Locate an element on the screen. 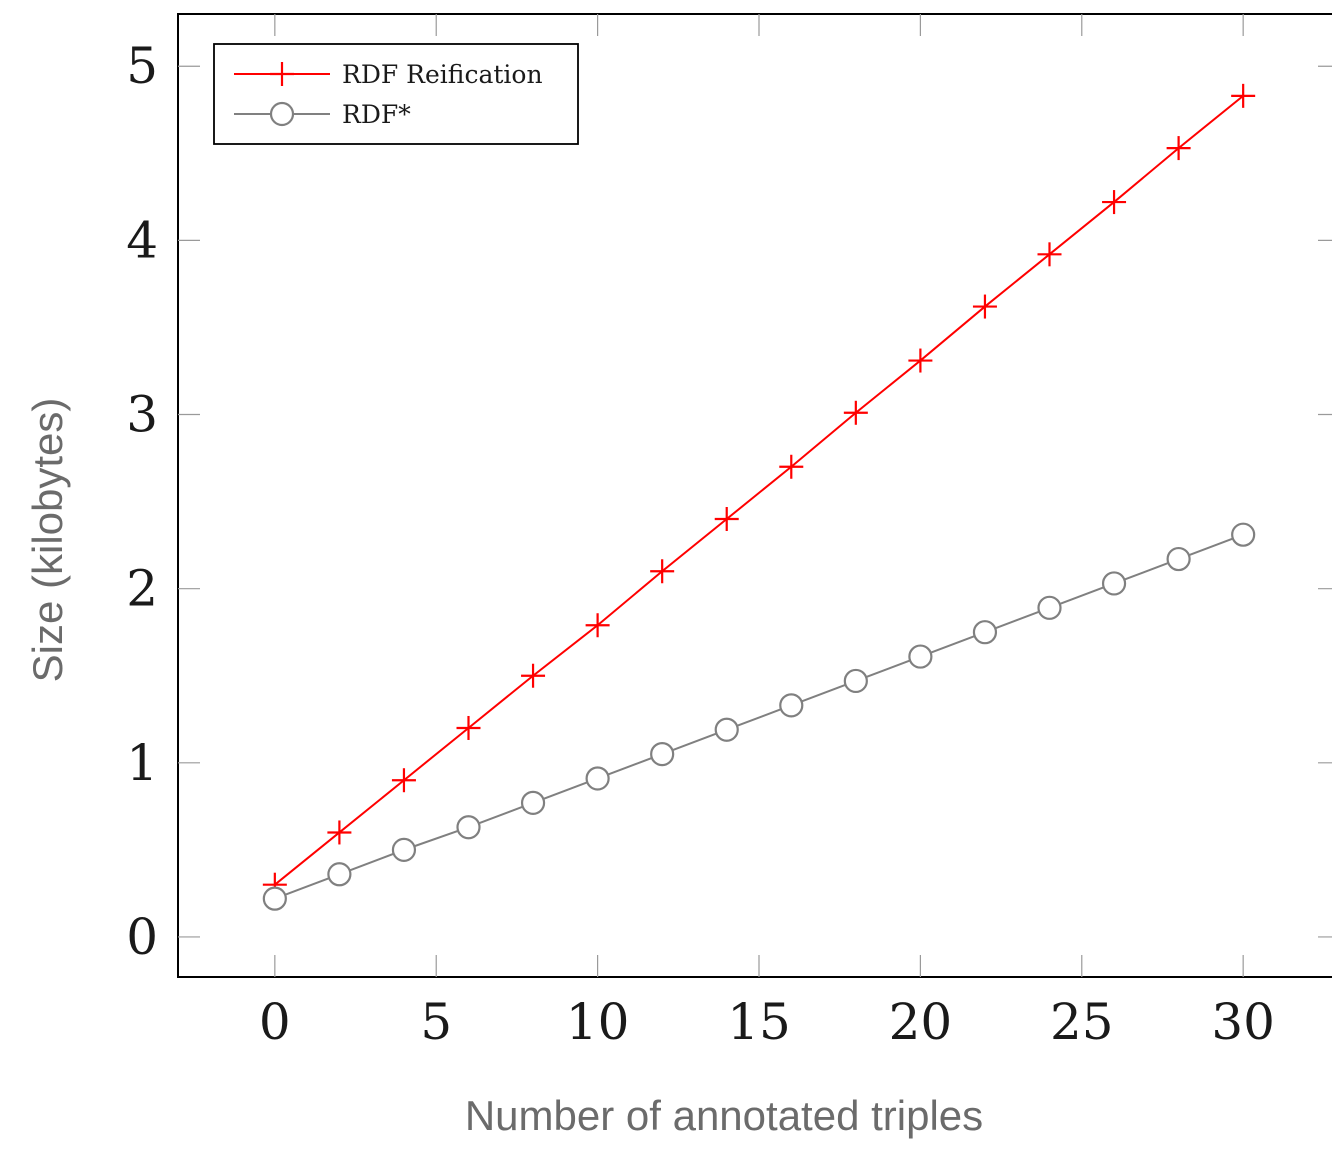 The image size is (1332, 1149). x-tick-label: 5 is located at coordinates (436, 1022).